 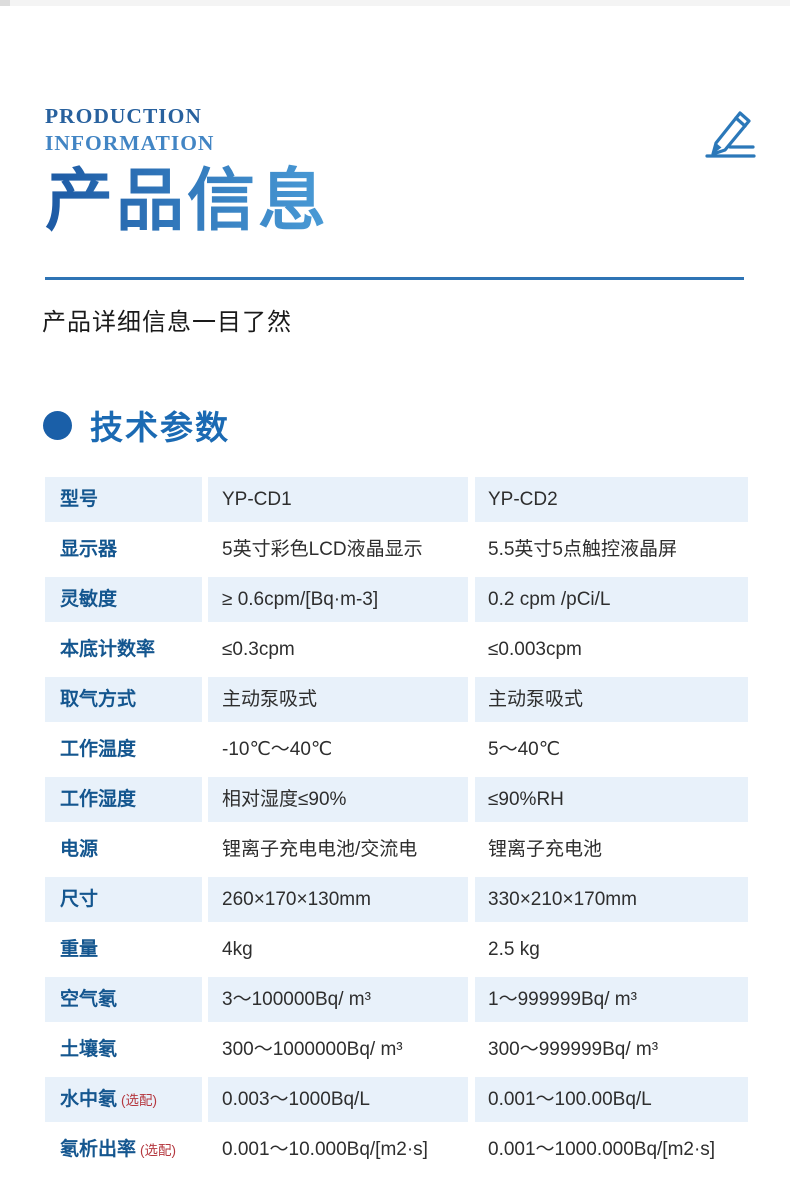 What do you see at coordinates (573, 1049) in the screenshot?
I see `row-value-yp-cd2: 300～999999Bq/ m³` at bounding box center [573, 1049].